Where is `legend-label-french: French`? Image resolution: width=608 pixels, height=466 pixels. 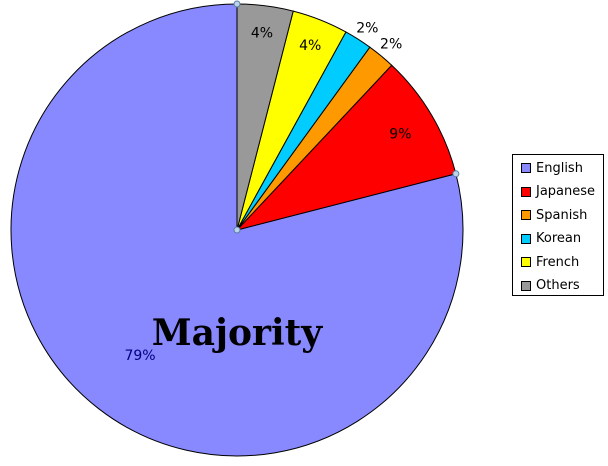 legend-label-french: French is located at coordinates (558, 262).